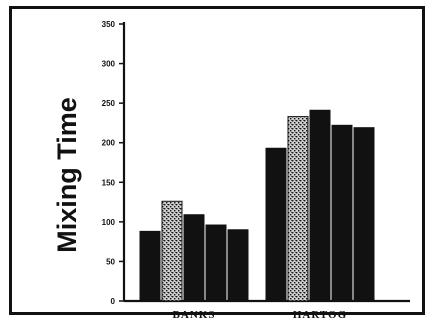 The height and width of the screenshot is (325, 432). Describe the element at coordinates (194, 315) in the screenshot. I see `category-label: BANKS` at that location.